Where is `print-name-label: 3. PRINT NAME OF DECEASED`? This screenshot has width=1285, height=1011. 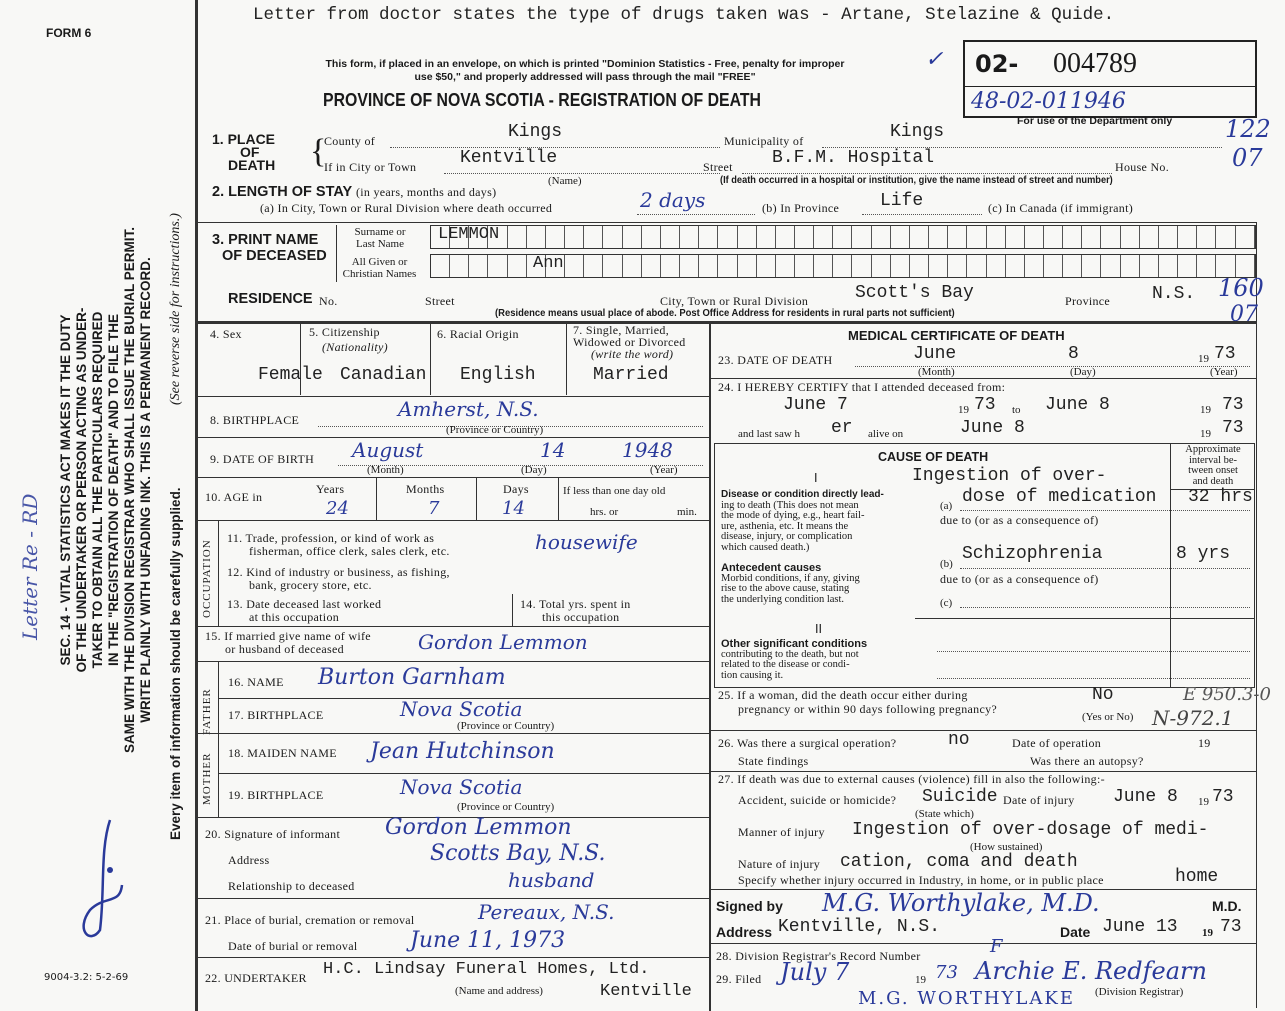 print-name-label: 3. PRINT NAME OF DECEASED is located at coordinates (269, 248).